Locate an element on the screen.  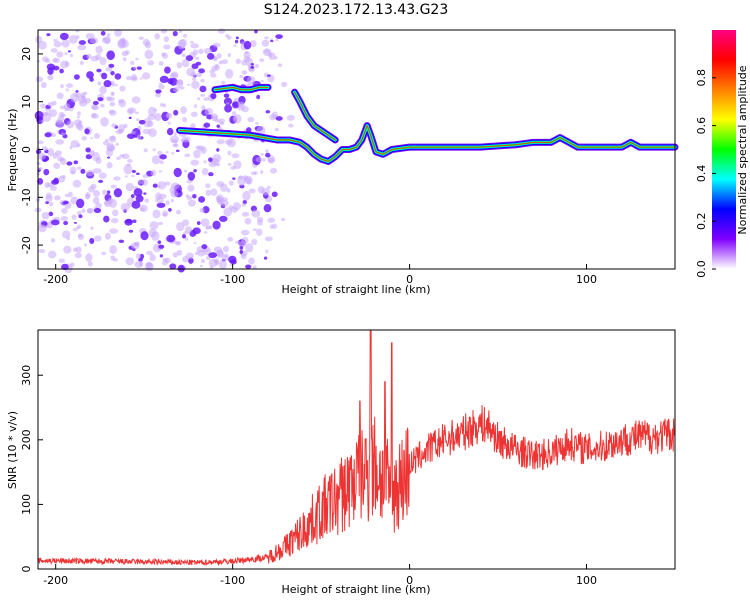
snr-y-tick-label: 100 is located at coordinates (26, 504).